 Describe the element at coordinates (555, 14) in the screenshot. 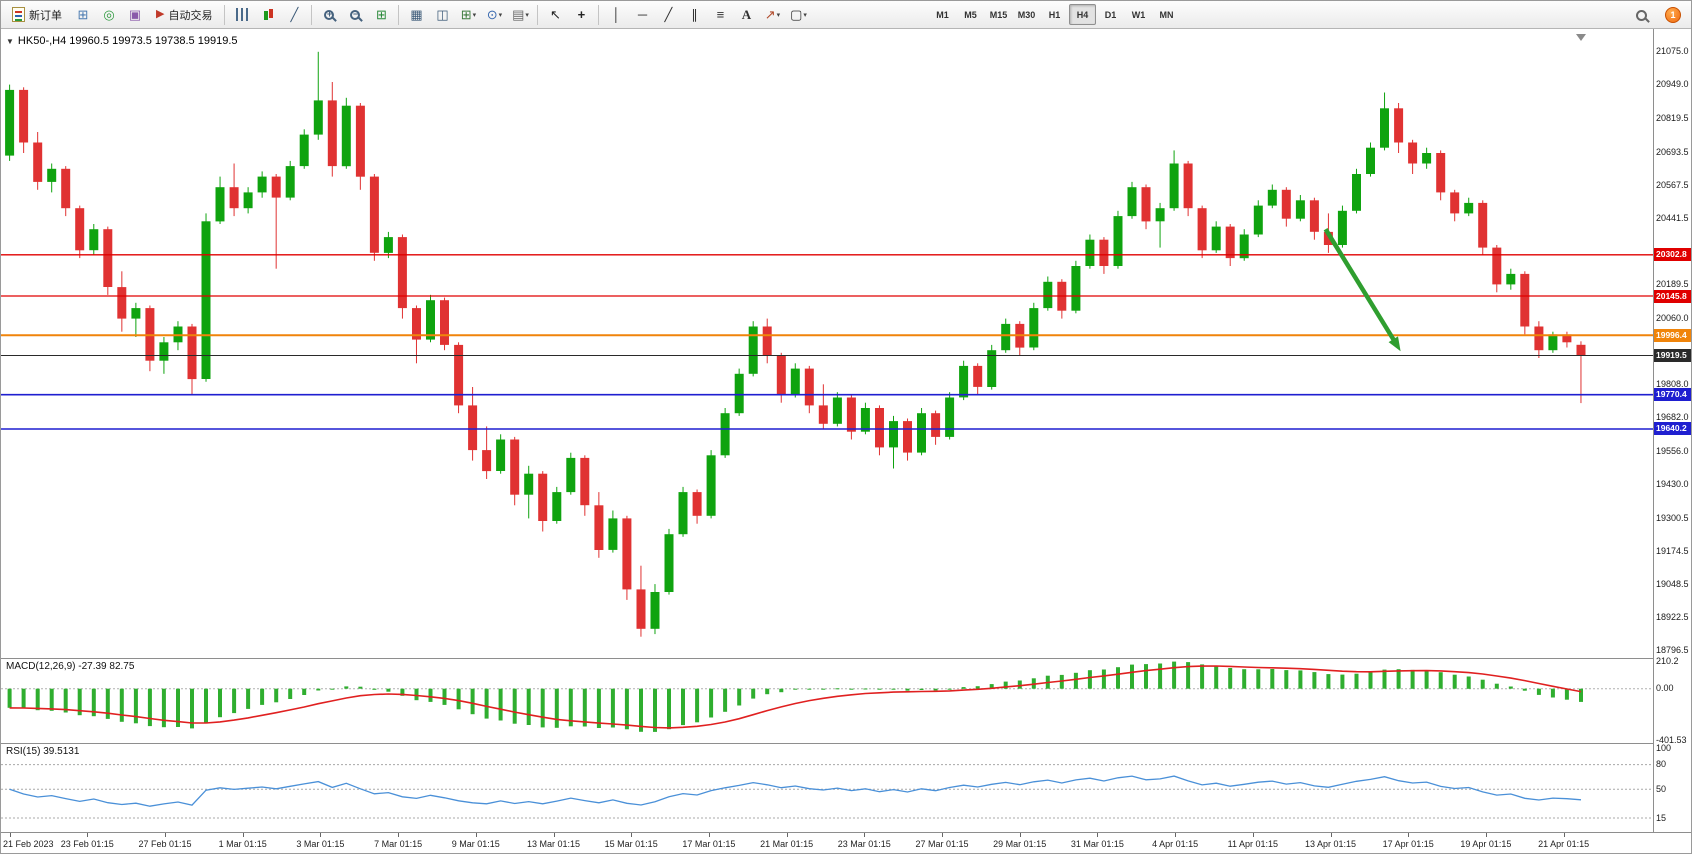

I see `cursor-tool-icon: ↖` at that location.